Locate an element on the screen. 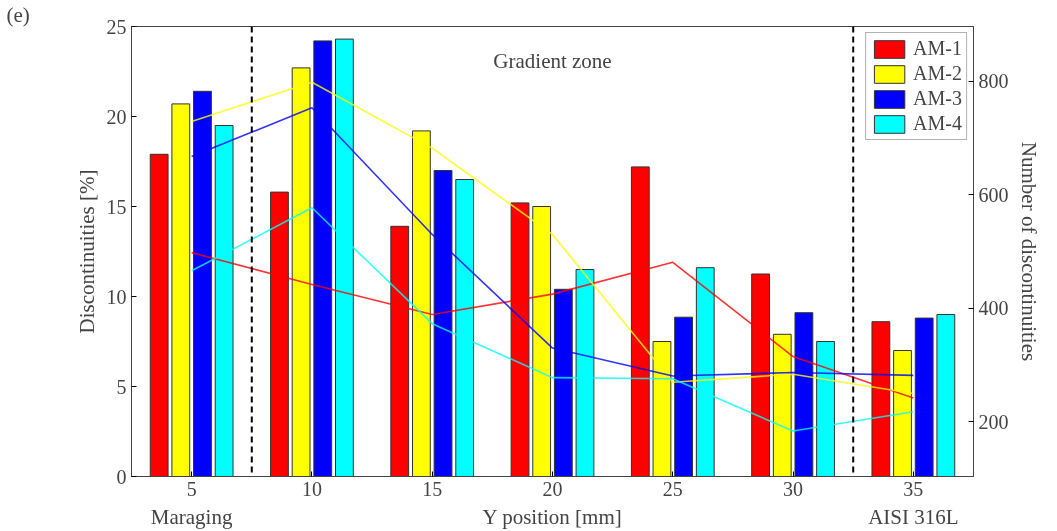 The height and width of the screenshot is (531, 1057). y2-tick-label: 600 is located at coordinates (993, 194).